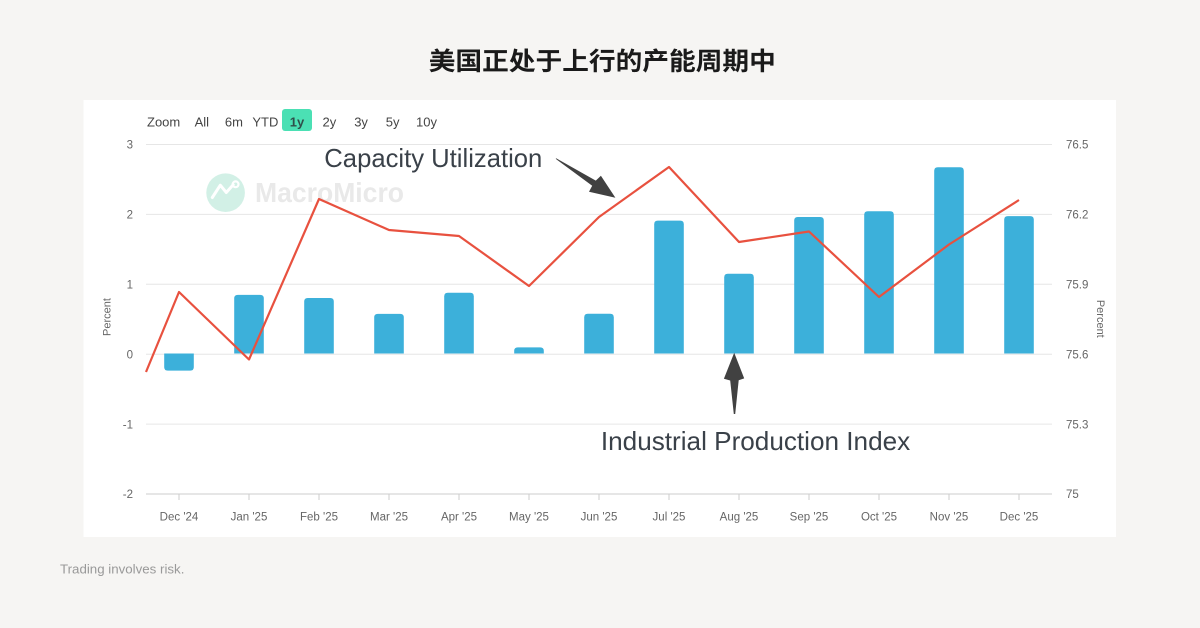 Image resolution: width=1200 pixels, height=628 pixels. Describe the element at coordinates (122, 569) in the screenshot. I see `svg-text: Trading involves risk.` at that location.